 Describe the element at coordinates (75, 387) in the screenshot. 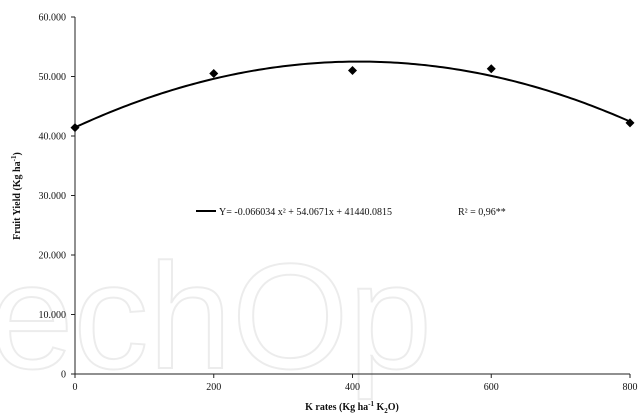

I see `x-tick-label: 0` at that location.